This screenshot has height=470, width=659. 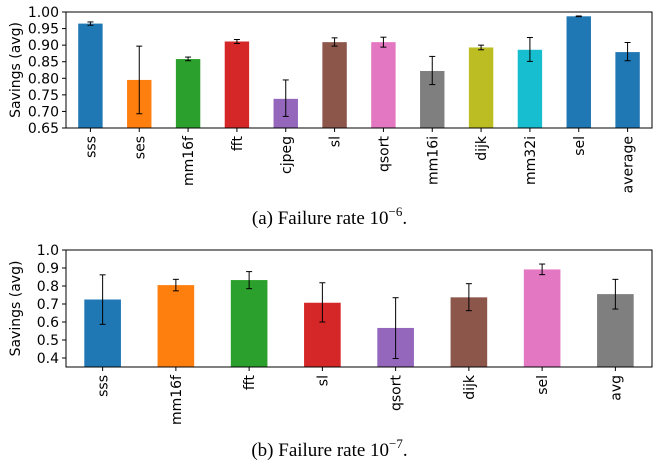 What do you see at coordinates (43, 96) in the screenshot?
I see `y-tick-label: 0.75` at bounding box center [43, 96].